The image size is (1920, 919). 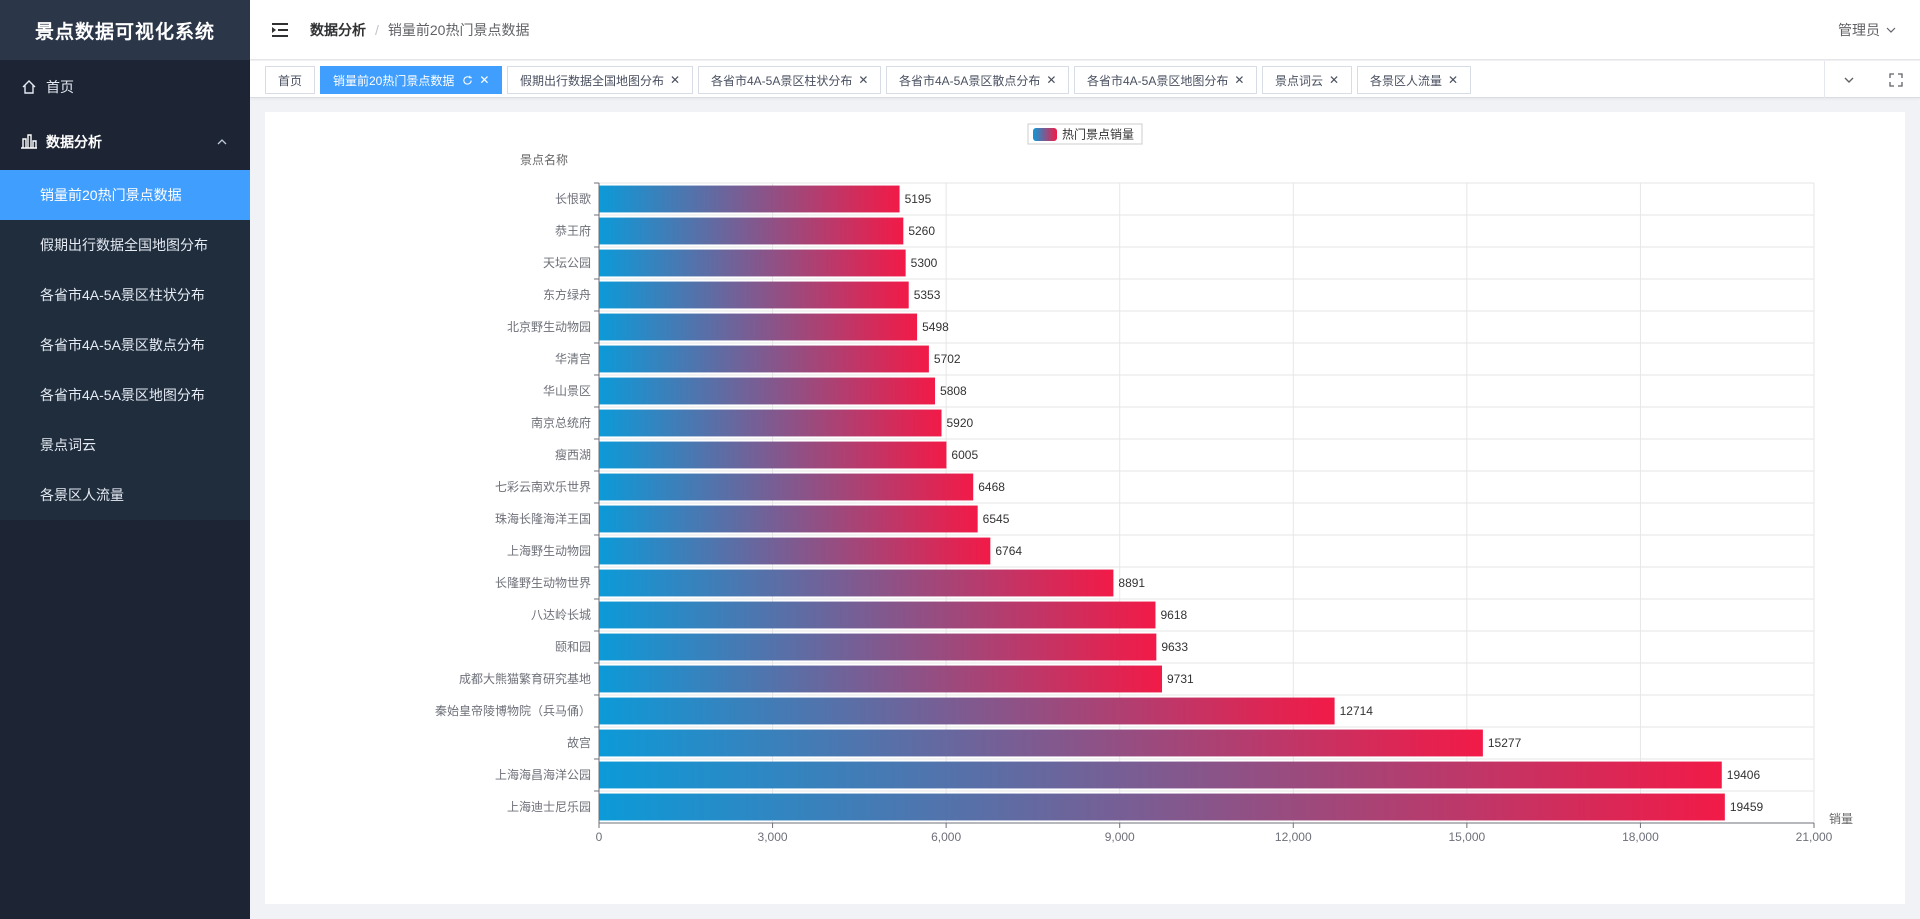 What do you see at coordinates (1120, 837) in the screenshot?
I see `x-tick-label: 9,000` at bounding box center [1120, 837].